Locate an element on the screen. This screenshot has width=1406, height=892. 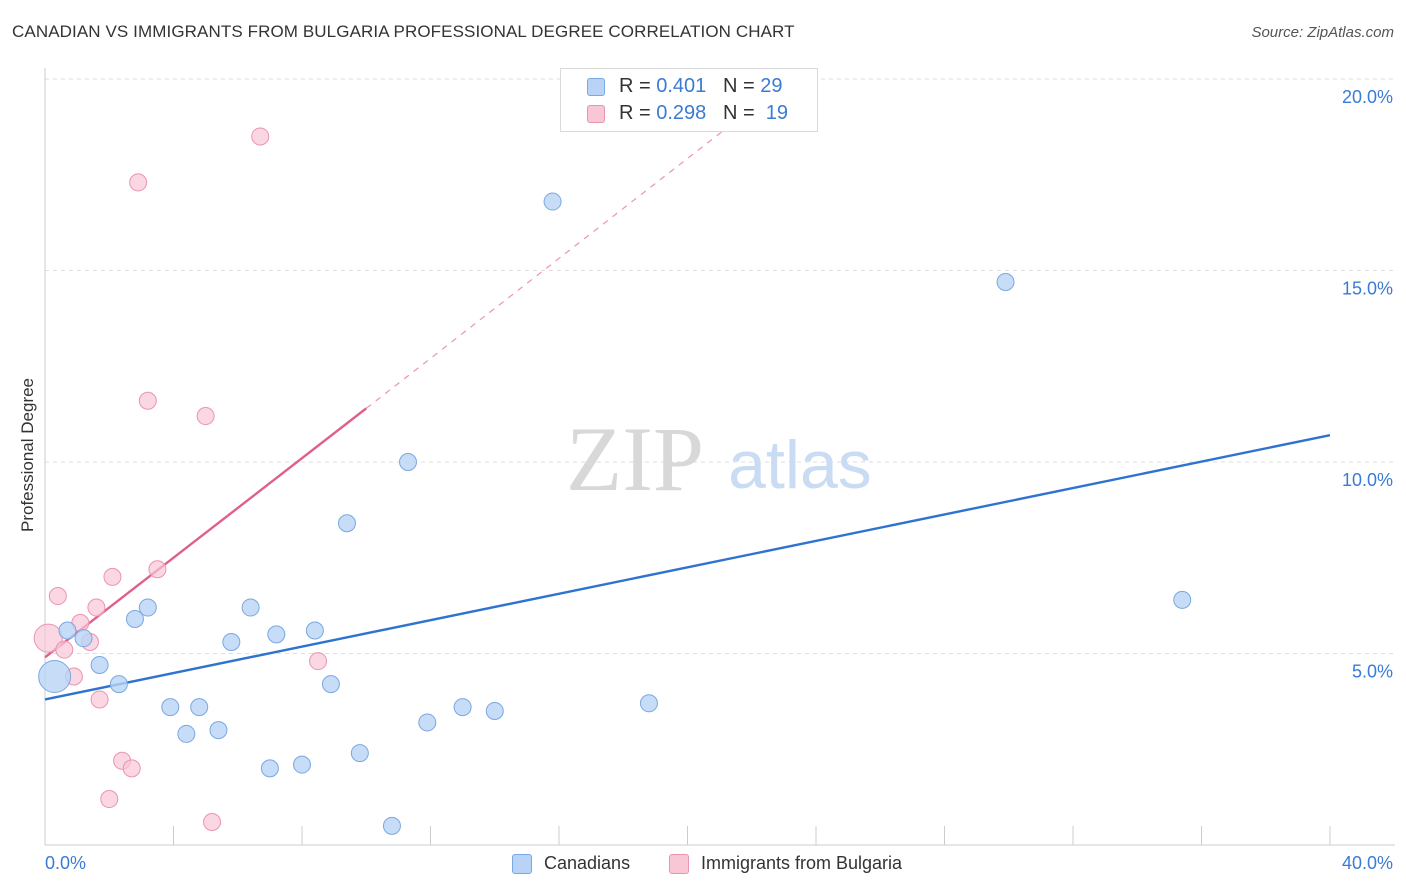
legend-r-bulgaria: 0.298 is located at coordinates (681, 113).